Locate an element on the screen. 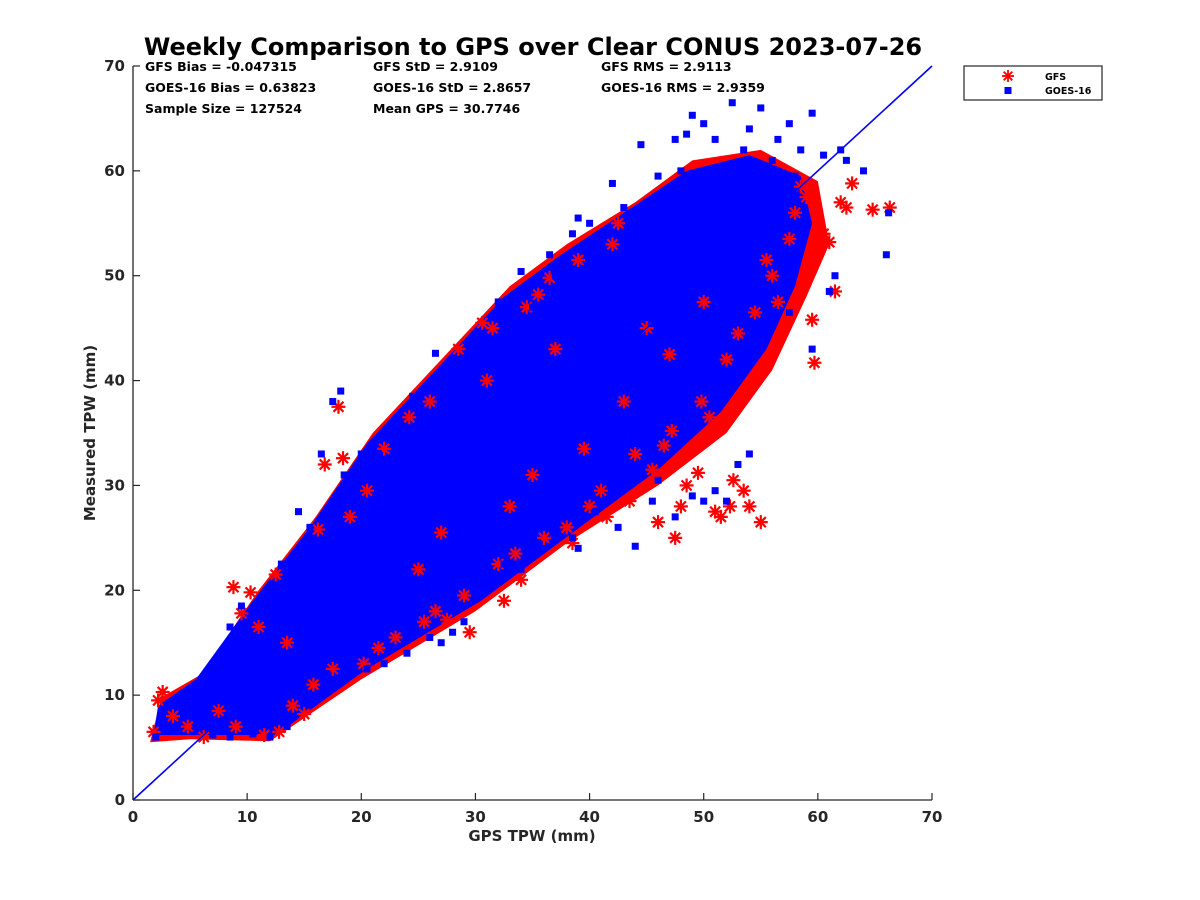 The image size is (1200, 900). x-tick-label: 60 is located at coordinates (817, 817).